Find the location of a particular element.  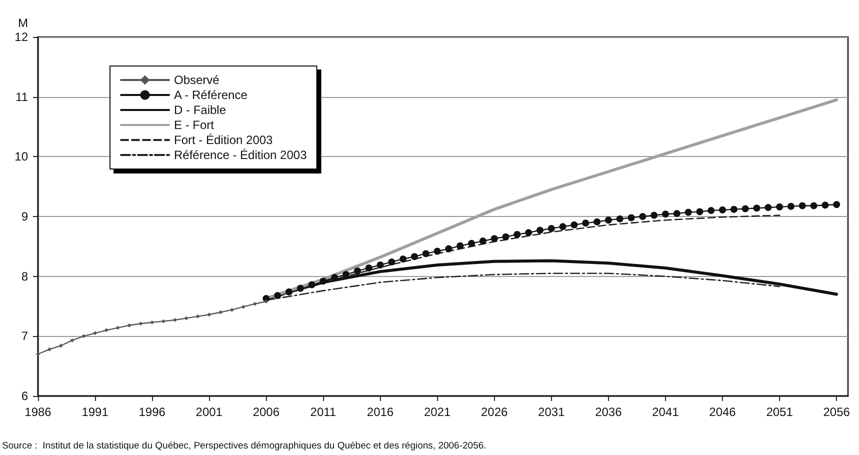

y-tick-label: 7 is located at coordinates (24, 336).